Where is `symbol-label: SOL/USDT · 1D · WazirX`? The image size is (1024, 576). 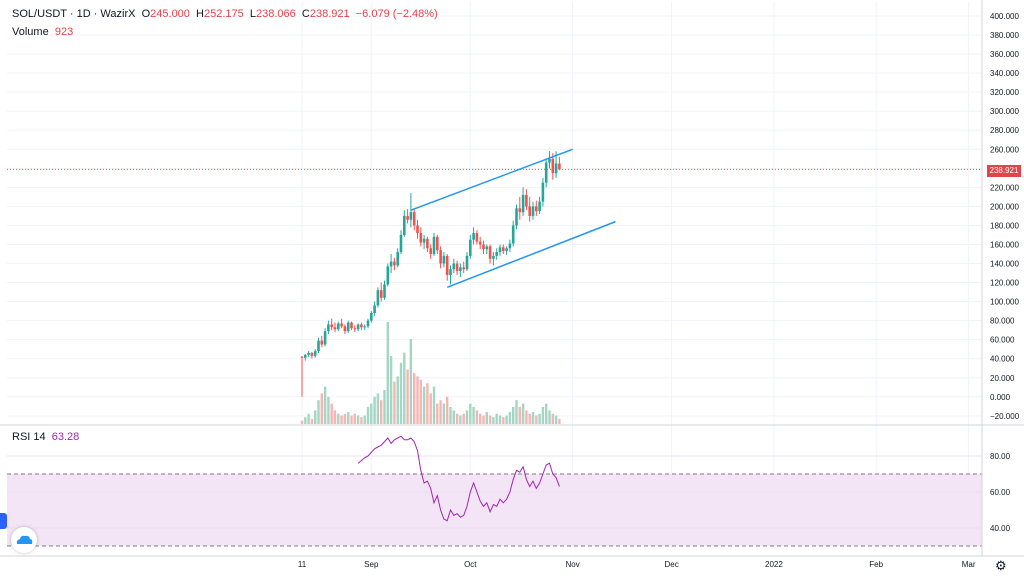
symbol-label: SOL/USDT · 1D · WazirX is located at coordinates (74, 14).